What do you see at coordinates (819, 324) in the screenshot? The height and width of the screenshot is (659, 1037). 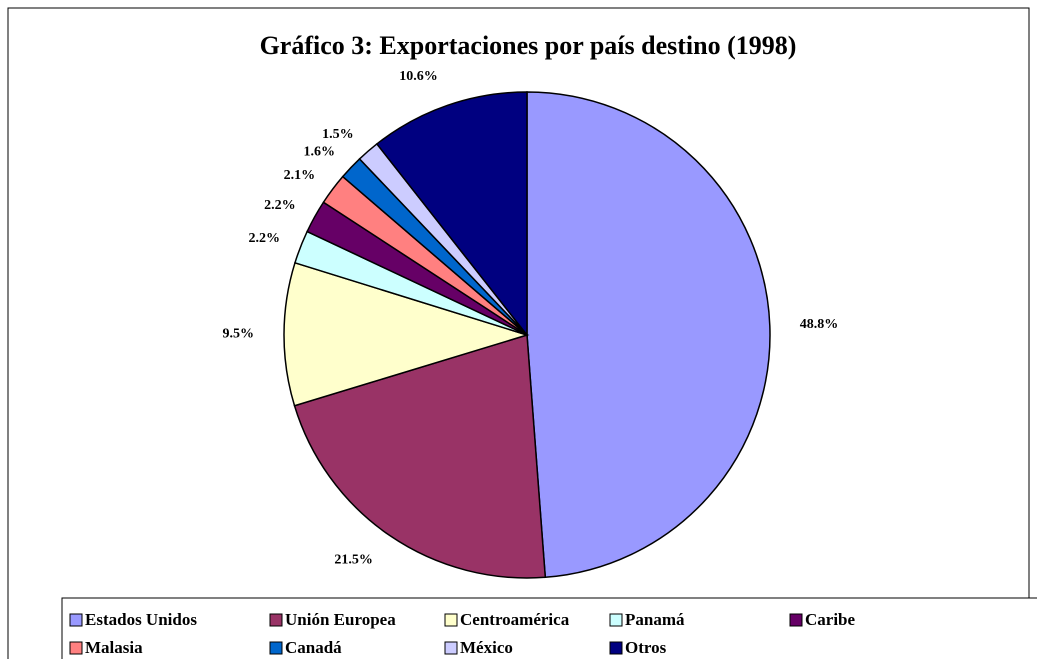 I see `data-label: 48.8%` at bounding box center [819, 324].